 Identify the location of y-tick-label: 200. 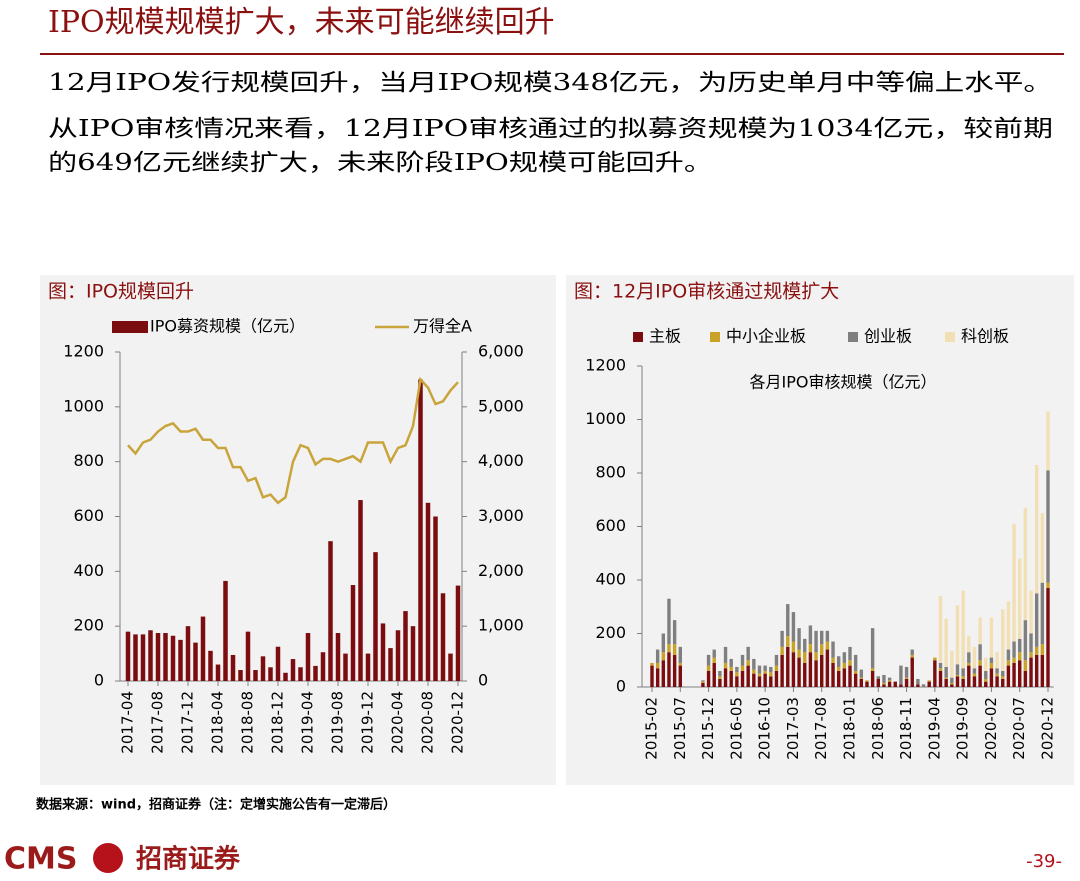
(610, 632).